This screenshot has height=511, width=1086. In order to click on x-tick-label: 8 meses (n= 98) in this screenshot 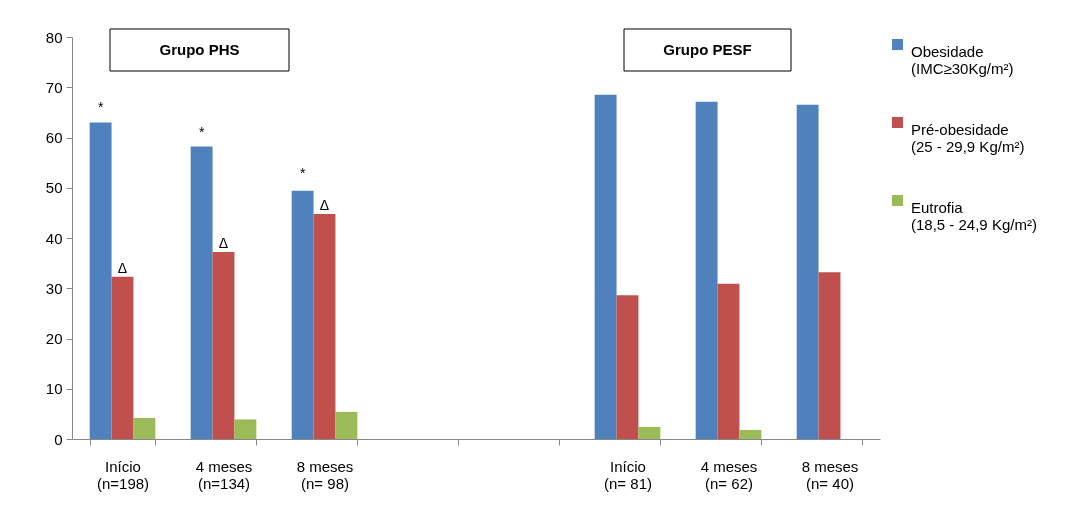, I will do `click(325, 474)`.